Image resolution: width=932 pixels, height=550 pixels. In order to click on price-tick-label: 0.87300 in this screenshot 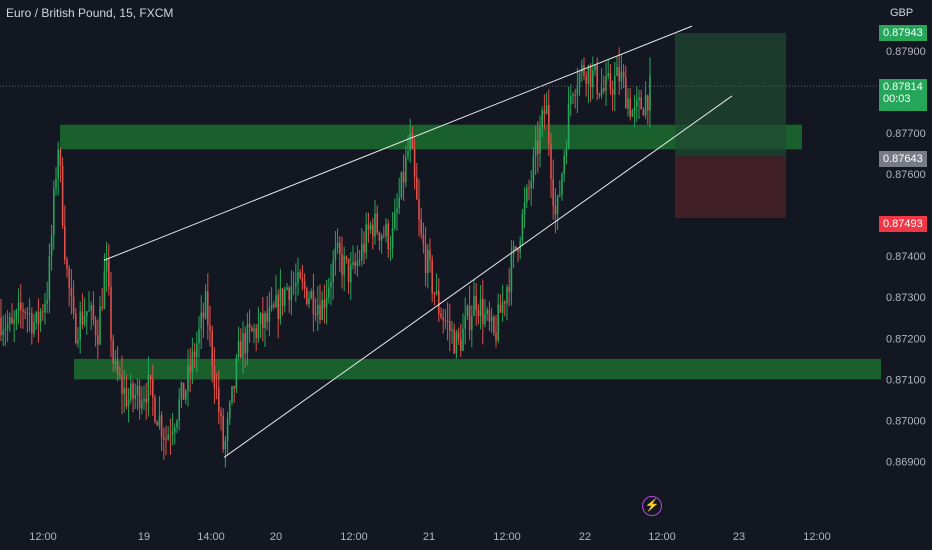, I will do `click(906, 298)`.